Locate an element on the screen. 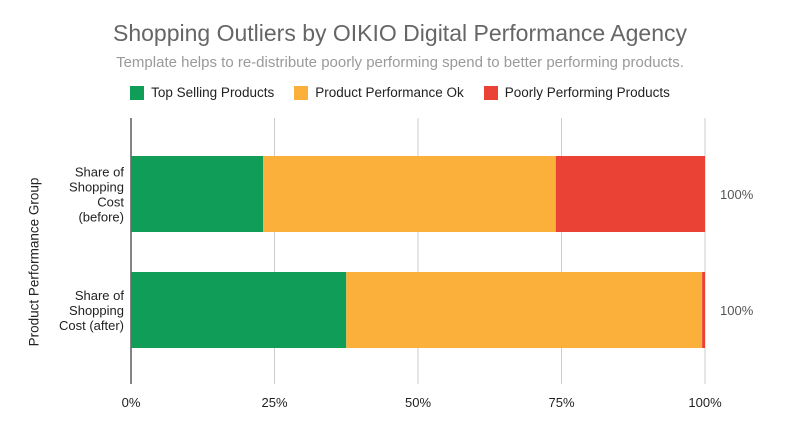 The width and height of the screenshot is (800, 441). category-label: Cost (after) is located at coordinates (91, 325).